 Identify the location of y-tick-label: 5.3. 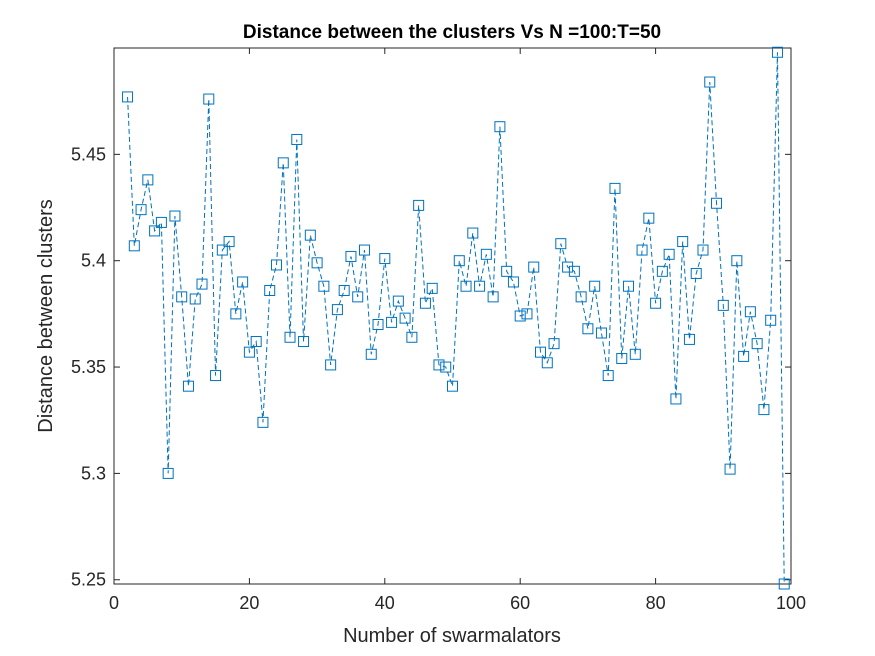
(93, 473).